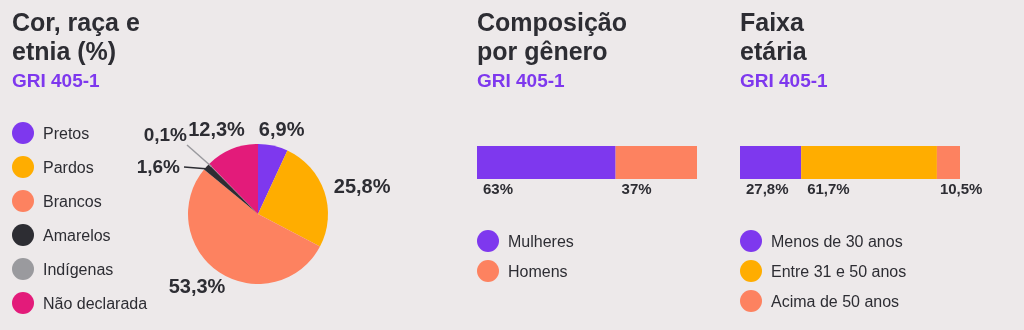 This screenshot has width=1024, height=330. I want to click on data-label: 0,1%, so click(165, 134).